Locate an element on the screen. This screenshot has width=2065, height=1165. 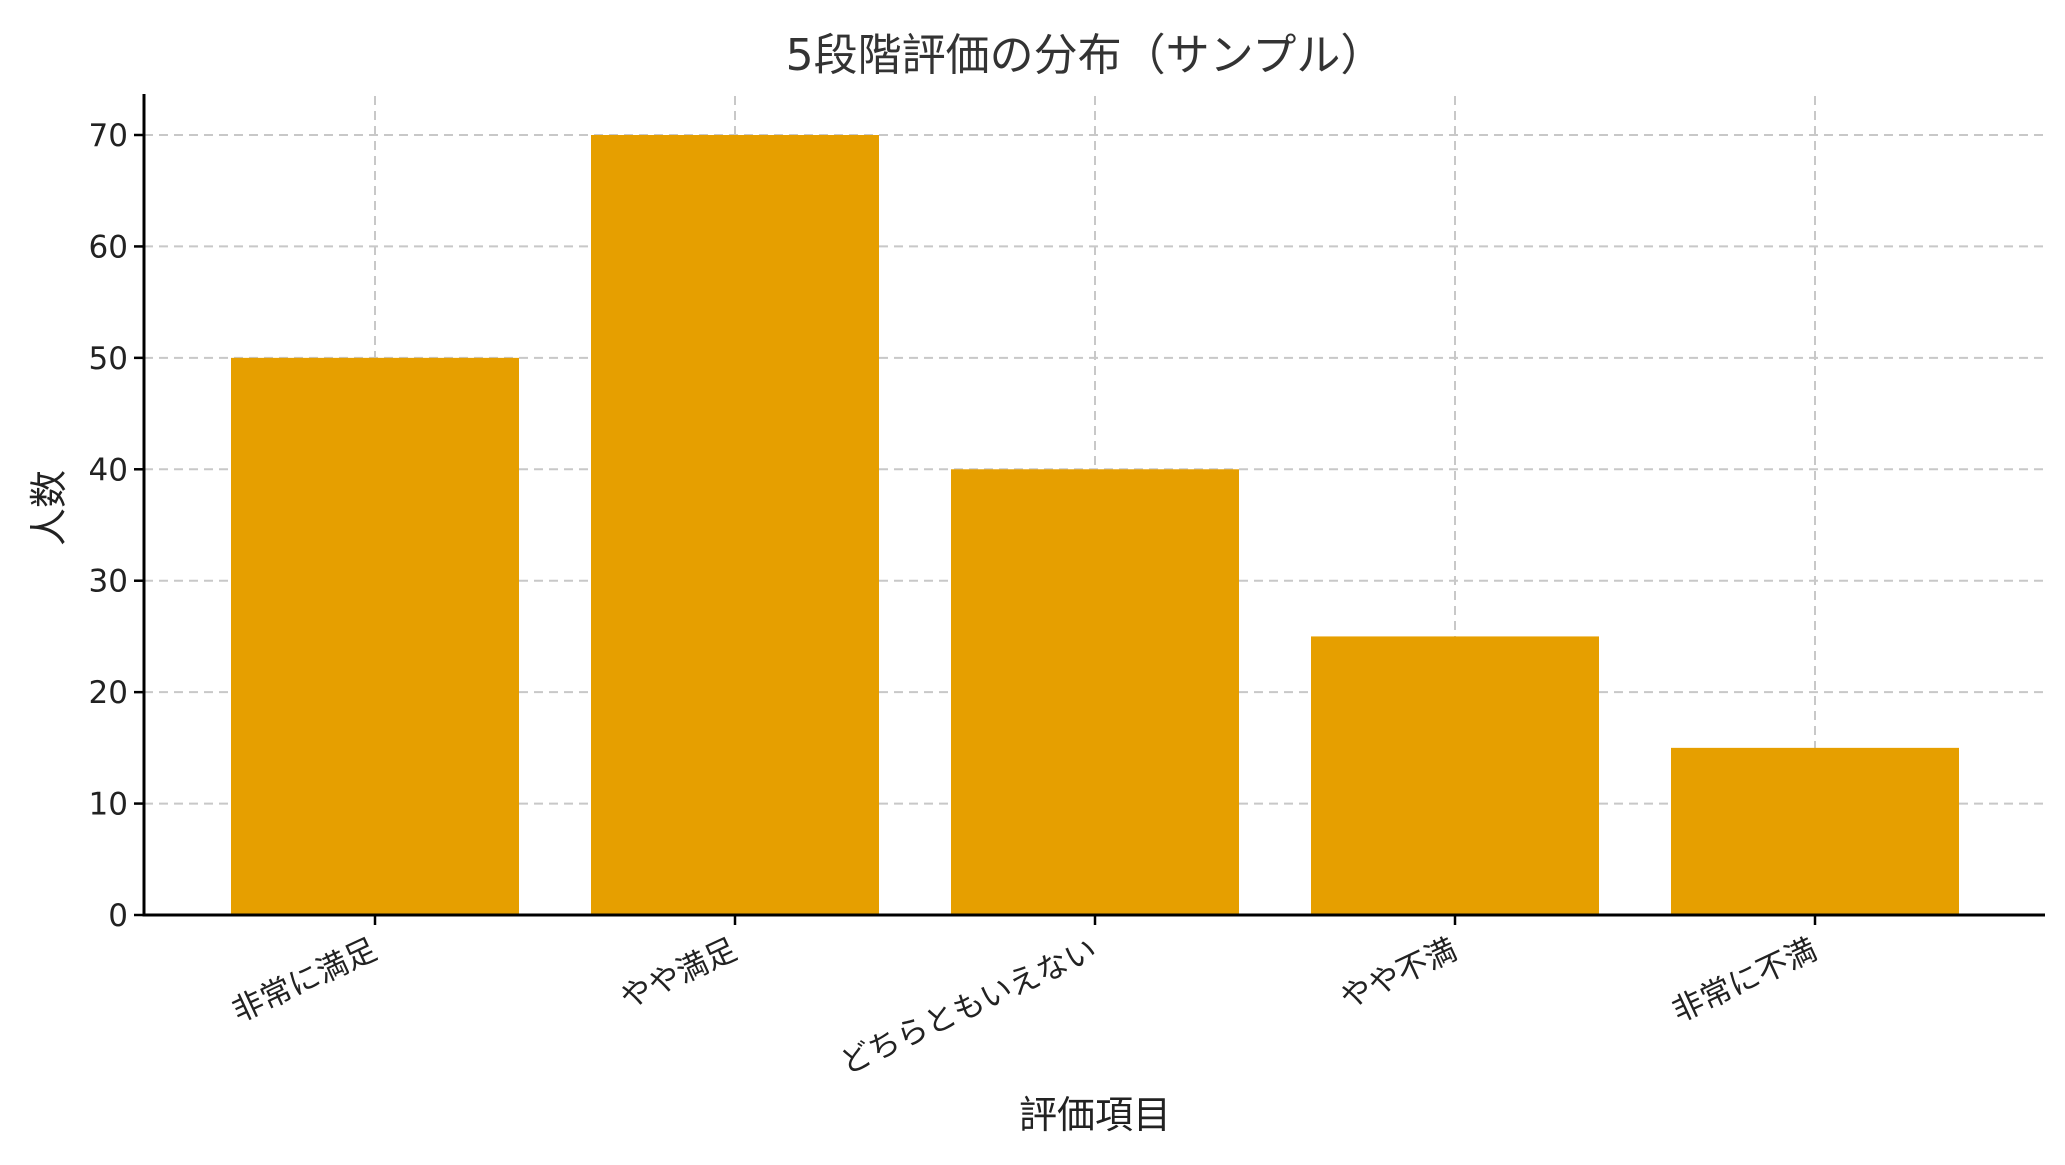
x-axis-label: 評価項目 is located at coordinates (1095, 1115).